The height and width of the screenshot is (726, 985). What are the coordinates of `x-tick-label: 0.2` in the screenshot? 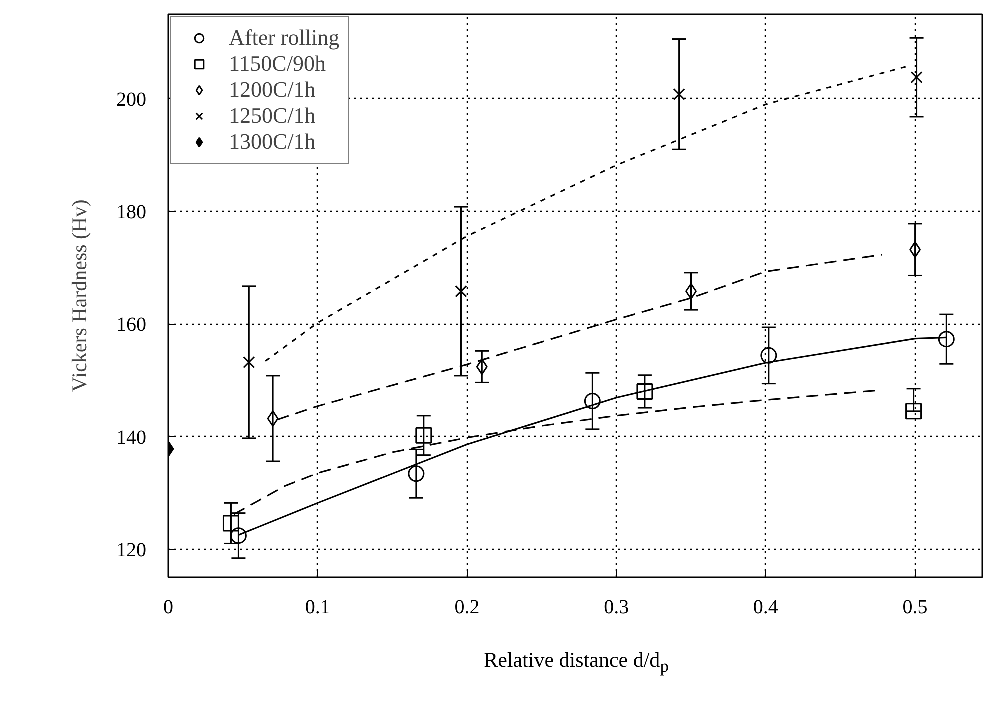 It's located at (467, 607).